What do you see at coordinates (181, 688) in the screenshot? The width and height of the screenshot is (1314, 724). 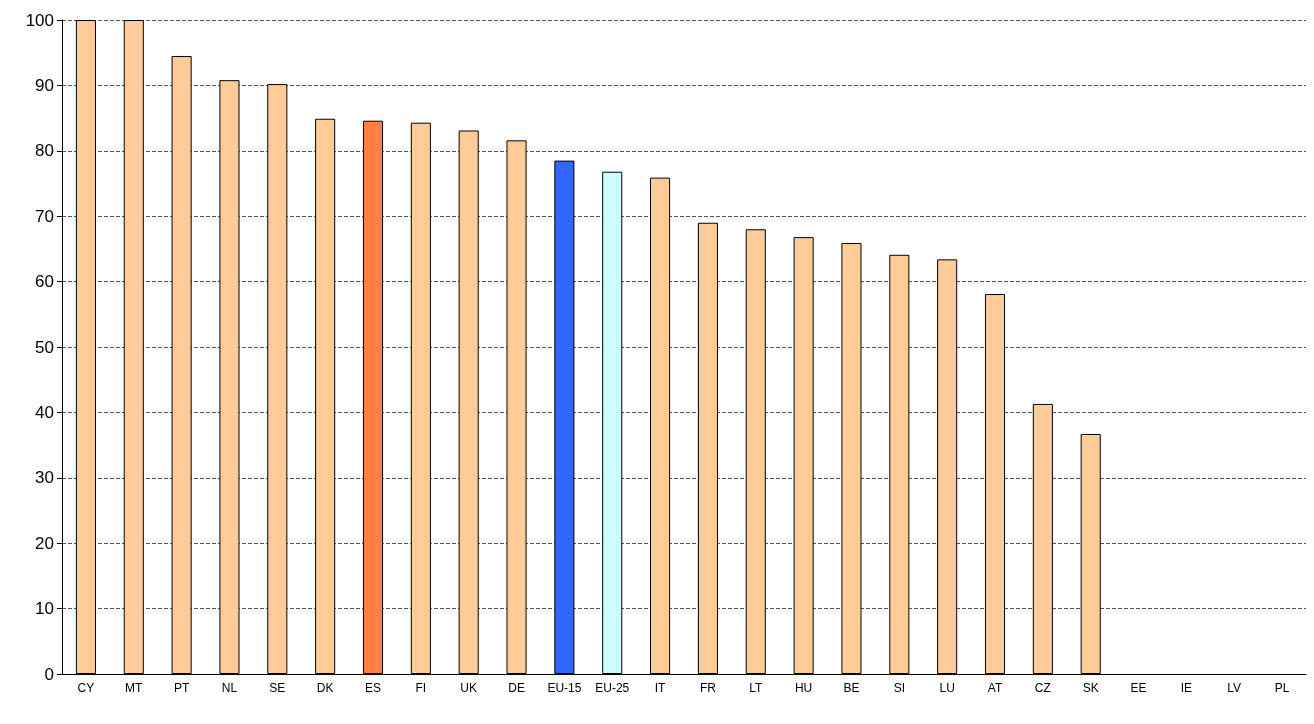 I see `x-tick-label: PT` at bounding box center [181, 688].